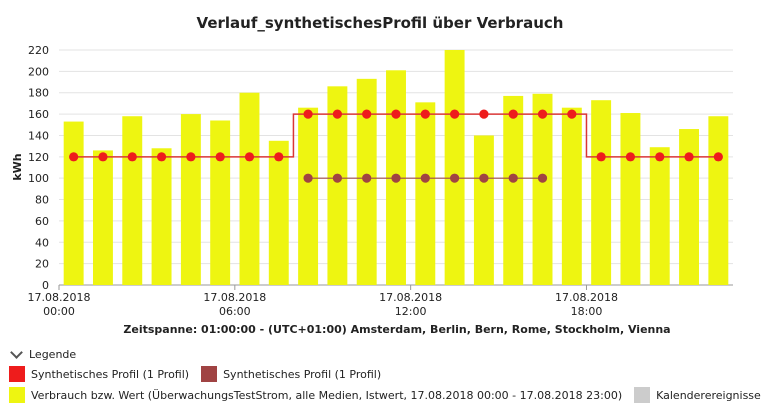  I want to click on y-tick-label: 160, so click(38, 114).